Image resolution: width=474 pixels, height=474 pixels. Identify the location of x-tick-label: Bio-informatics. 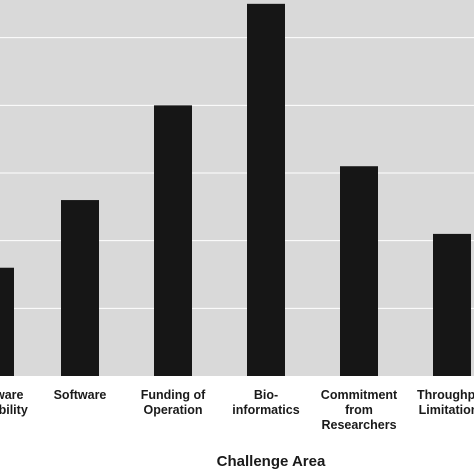
(265, 402).